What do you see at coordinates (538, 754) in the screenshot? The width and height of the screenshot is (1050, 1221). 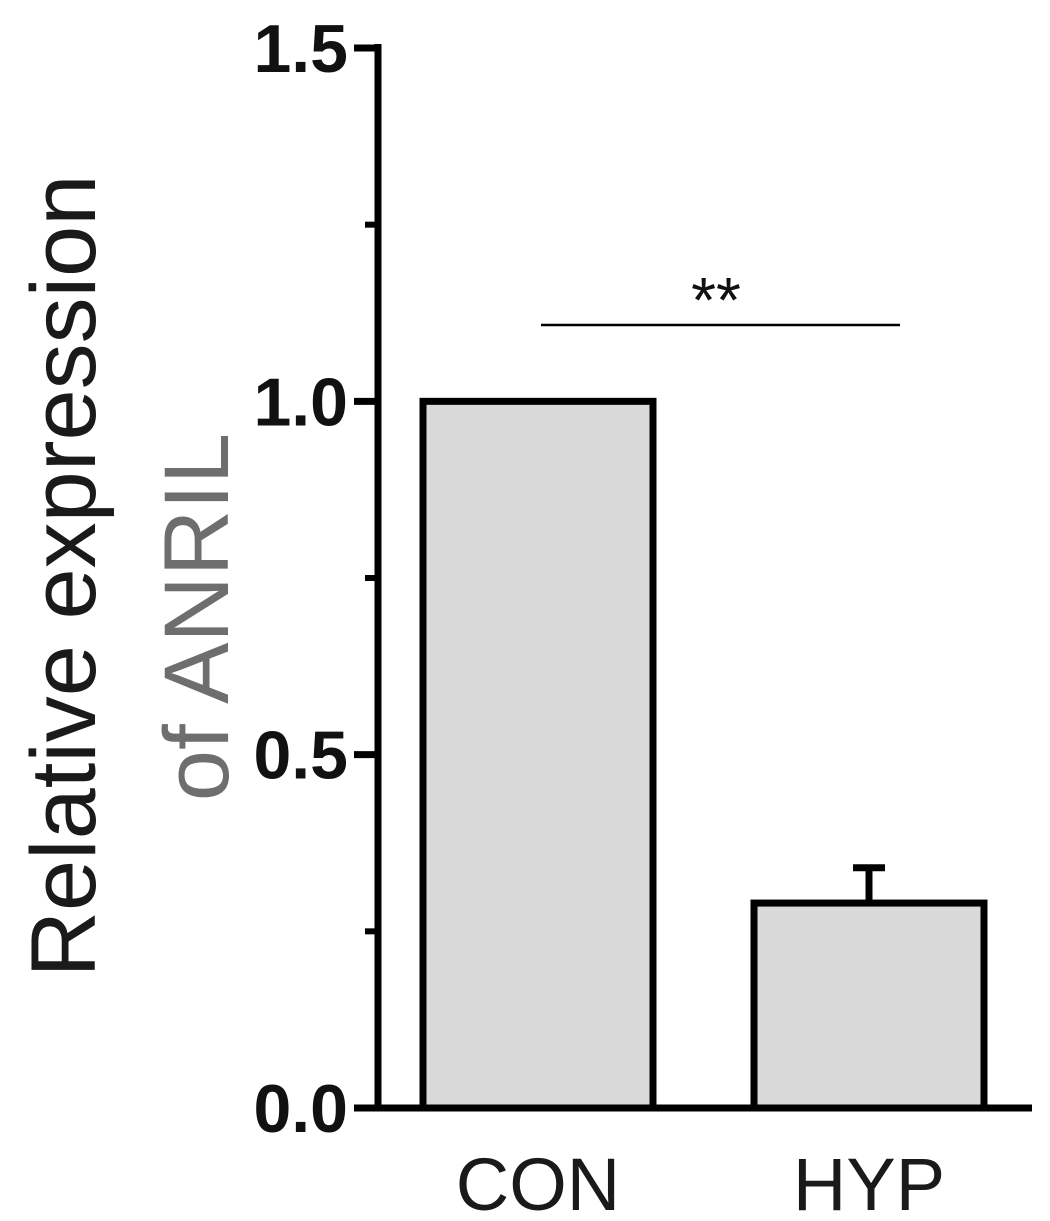 I see `bar-con` at bounding box center [538, 754].